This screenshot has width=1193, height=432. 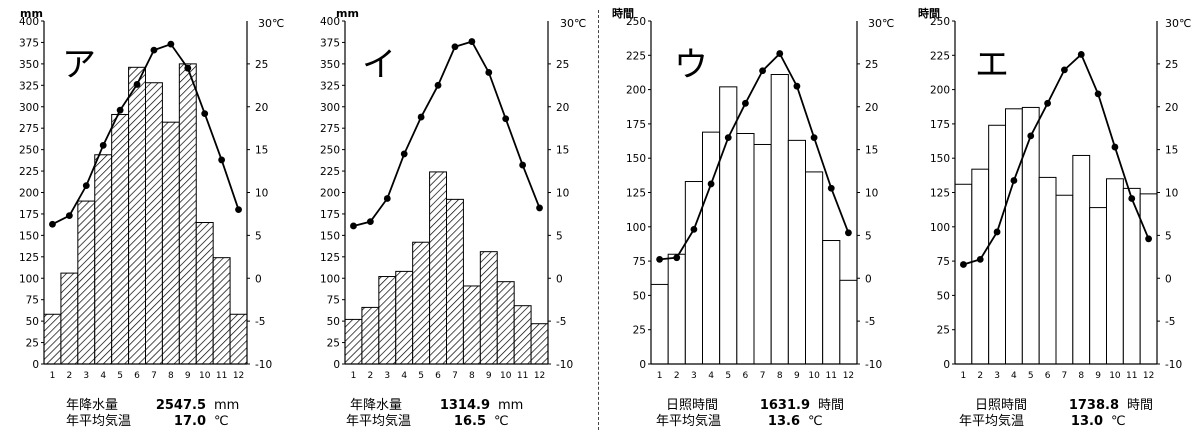 What do you see at coordinates (623, 13) in the screenshot?
I see `left-axis-unit: 時間` at bounding box center [623, 13].